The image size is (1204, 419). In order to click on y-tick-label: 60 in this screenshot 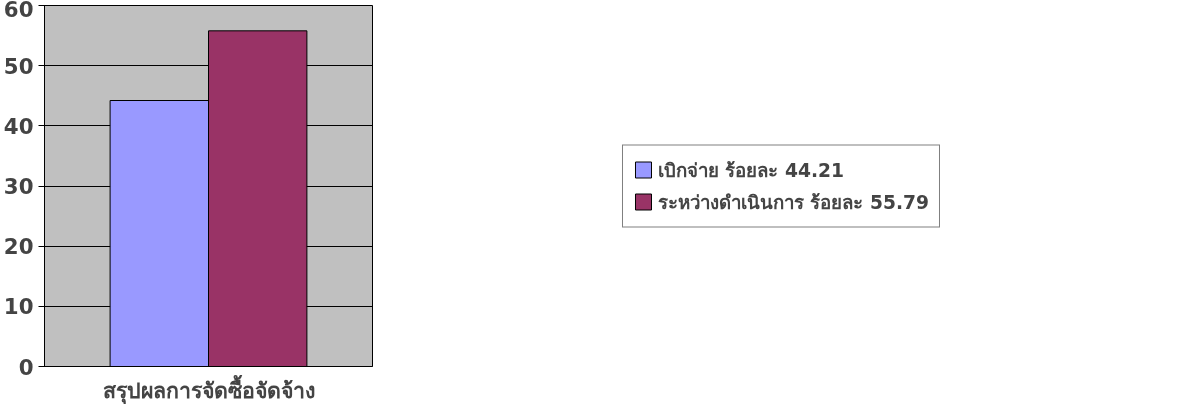, I will do `click(18, 11)`.